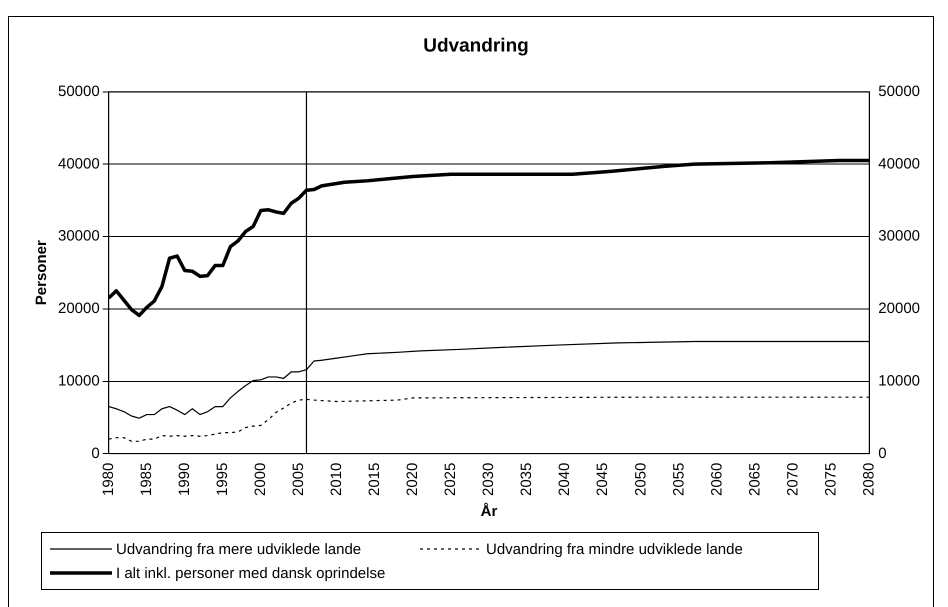  I want to click on y-tick-label: 30000, so click(79, 236).